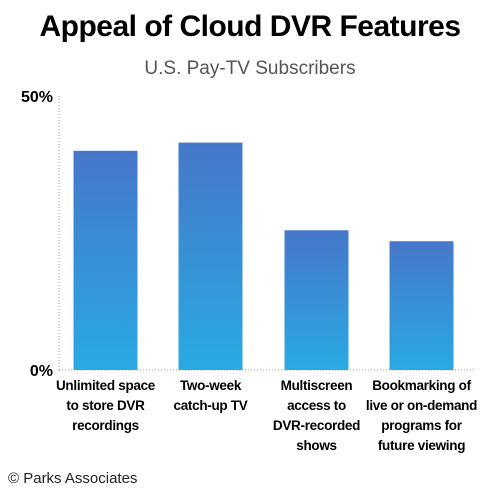  Describe the element at coordinates (210, 385) in the screenshot. I see `x-tick-label-line: Two-week` at that location.